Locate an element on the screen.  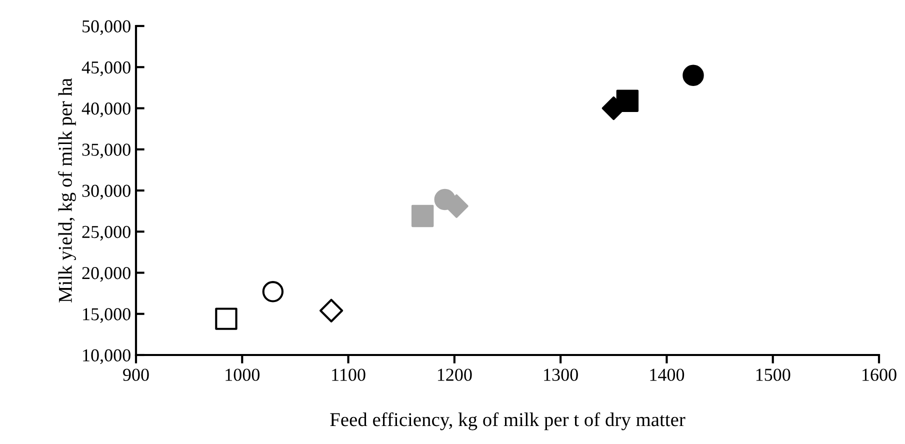
y-axis-title: Milk yield, kg of milk per ha is located at coordinates (67, 190).